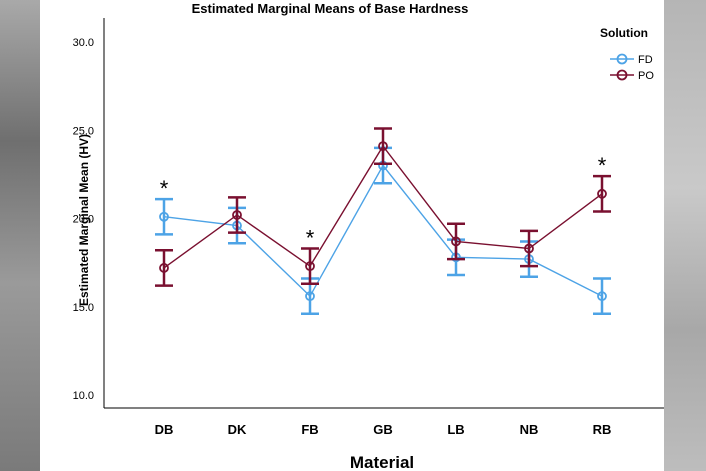  What do you see at coordinates (632, 75) in the screenshot?
I see `legend-item-po: PO` at bounding box center [632, 75].